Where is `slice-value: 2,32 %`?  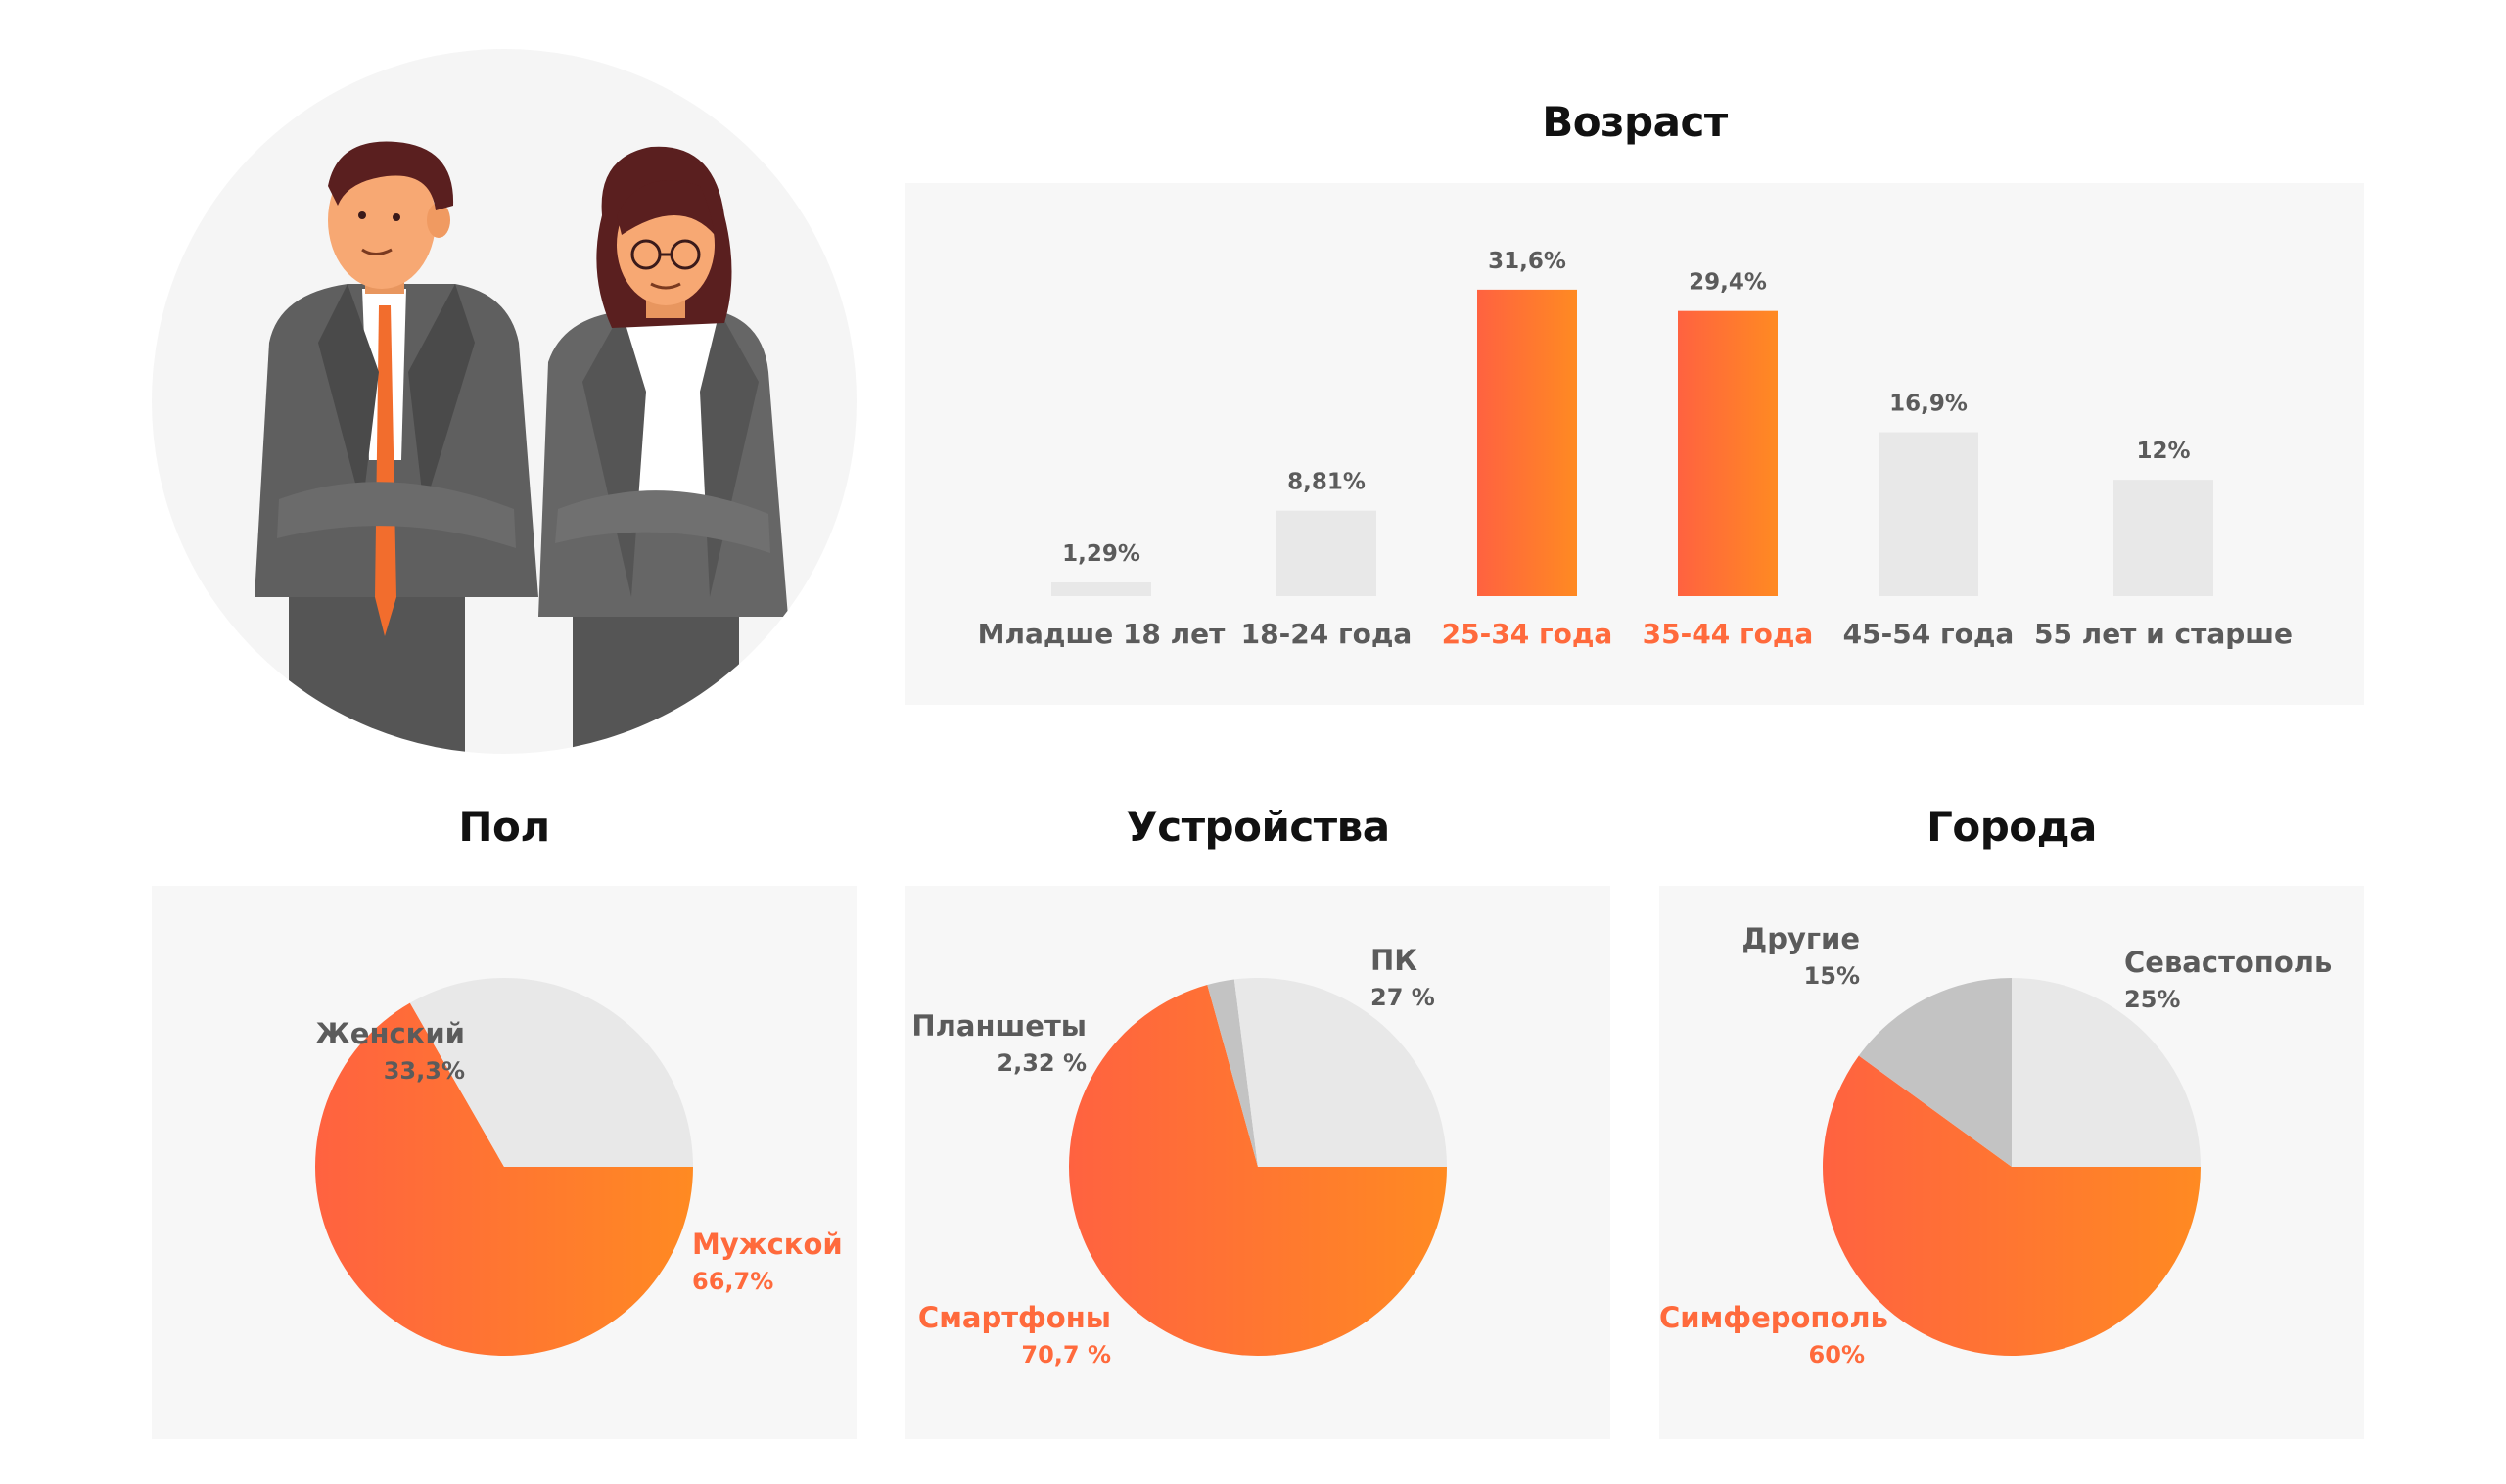
slice-value: 2,32 % is located at coordinates (1042, 1063).